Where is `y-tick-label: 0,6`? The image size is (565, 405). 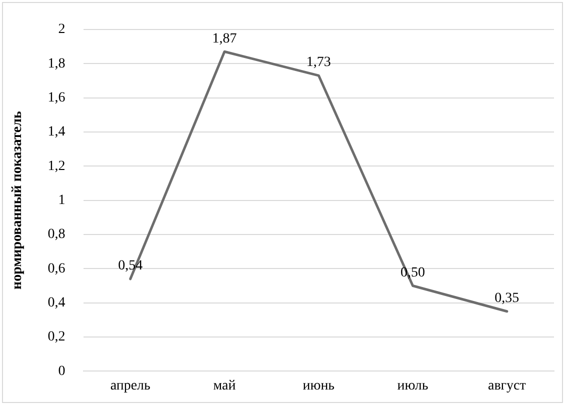 y-tick-label: 0,6 is located at coordinates (57, 268).